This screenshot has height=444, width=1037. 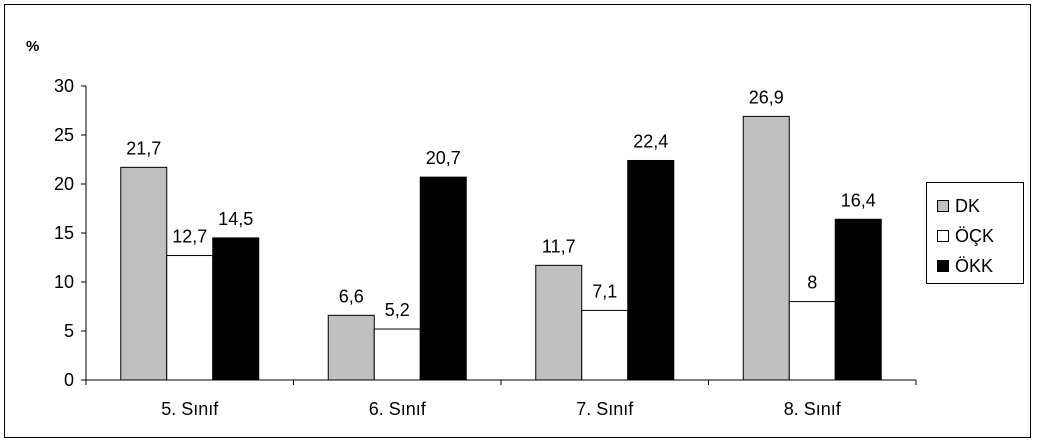 I want to click on data-label: 8, so click(x=812, y=283).